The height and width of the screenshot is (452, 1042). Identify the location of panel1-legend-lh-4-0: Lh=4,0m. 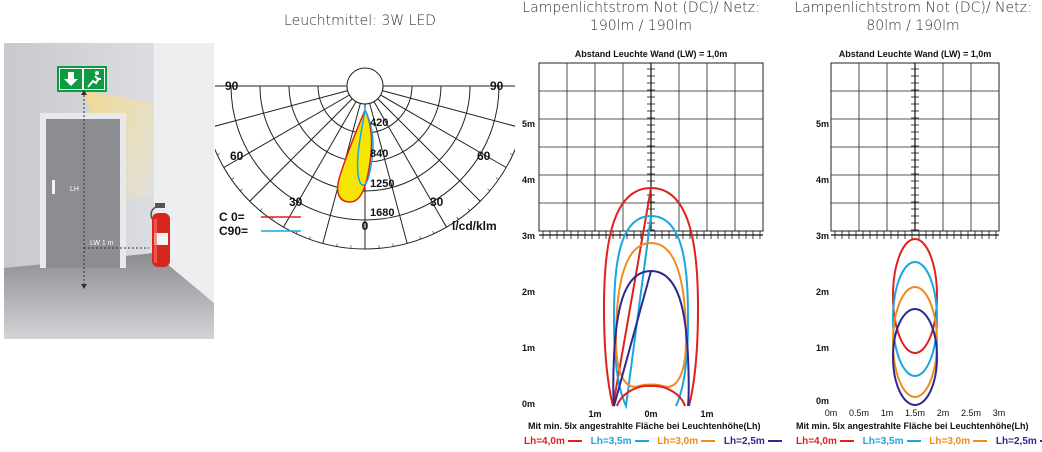
(544, 441).